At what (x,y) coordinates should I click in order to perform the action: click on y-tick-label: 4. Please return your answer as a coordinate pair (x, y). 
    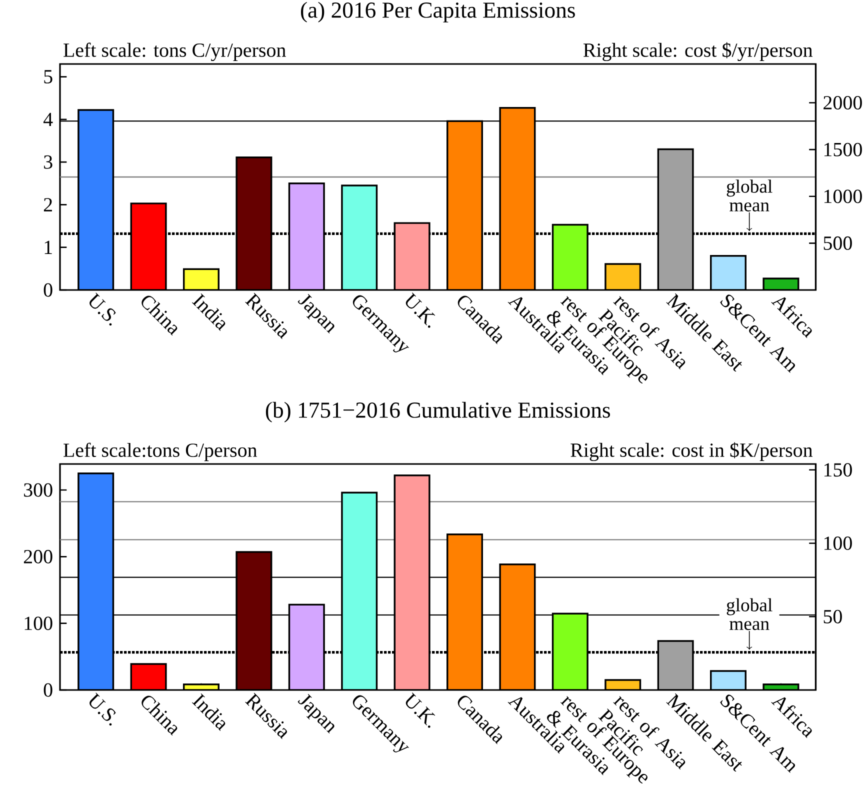
    Looking at the image, I should click on (48, 119).